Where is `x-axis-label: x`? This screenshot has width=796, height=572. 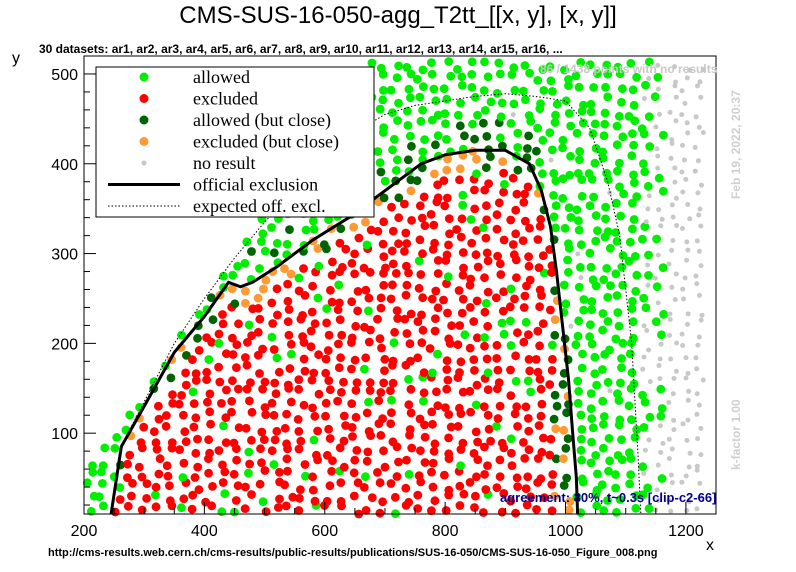 x-axis-label: x is located at coordinates (710, 545).